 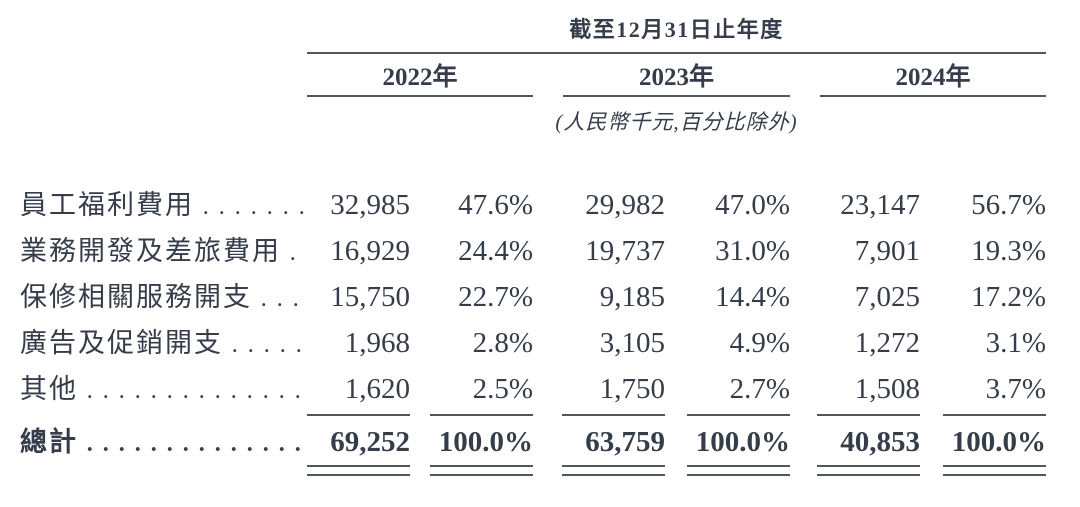 I want to click on row-label: 保修相關服務開支, so click(x=136, y=297).